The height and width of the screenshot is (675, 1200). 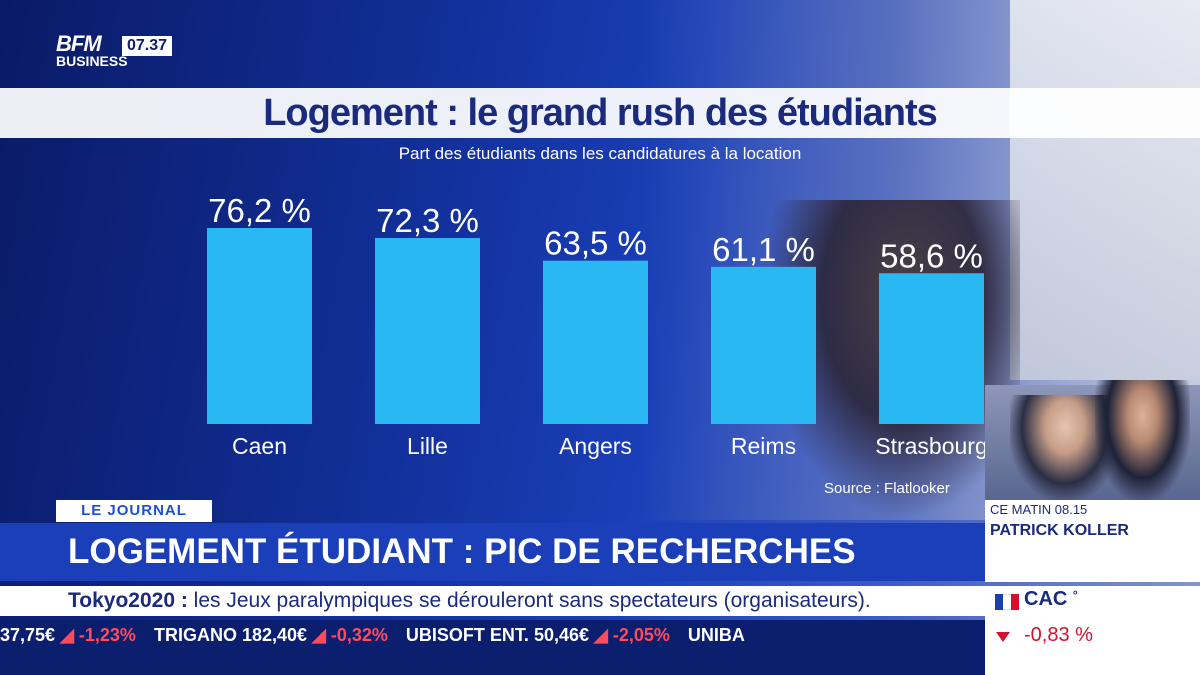 I want to click on bar-reims, so click(x=763, y=345).